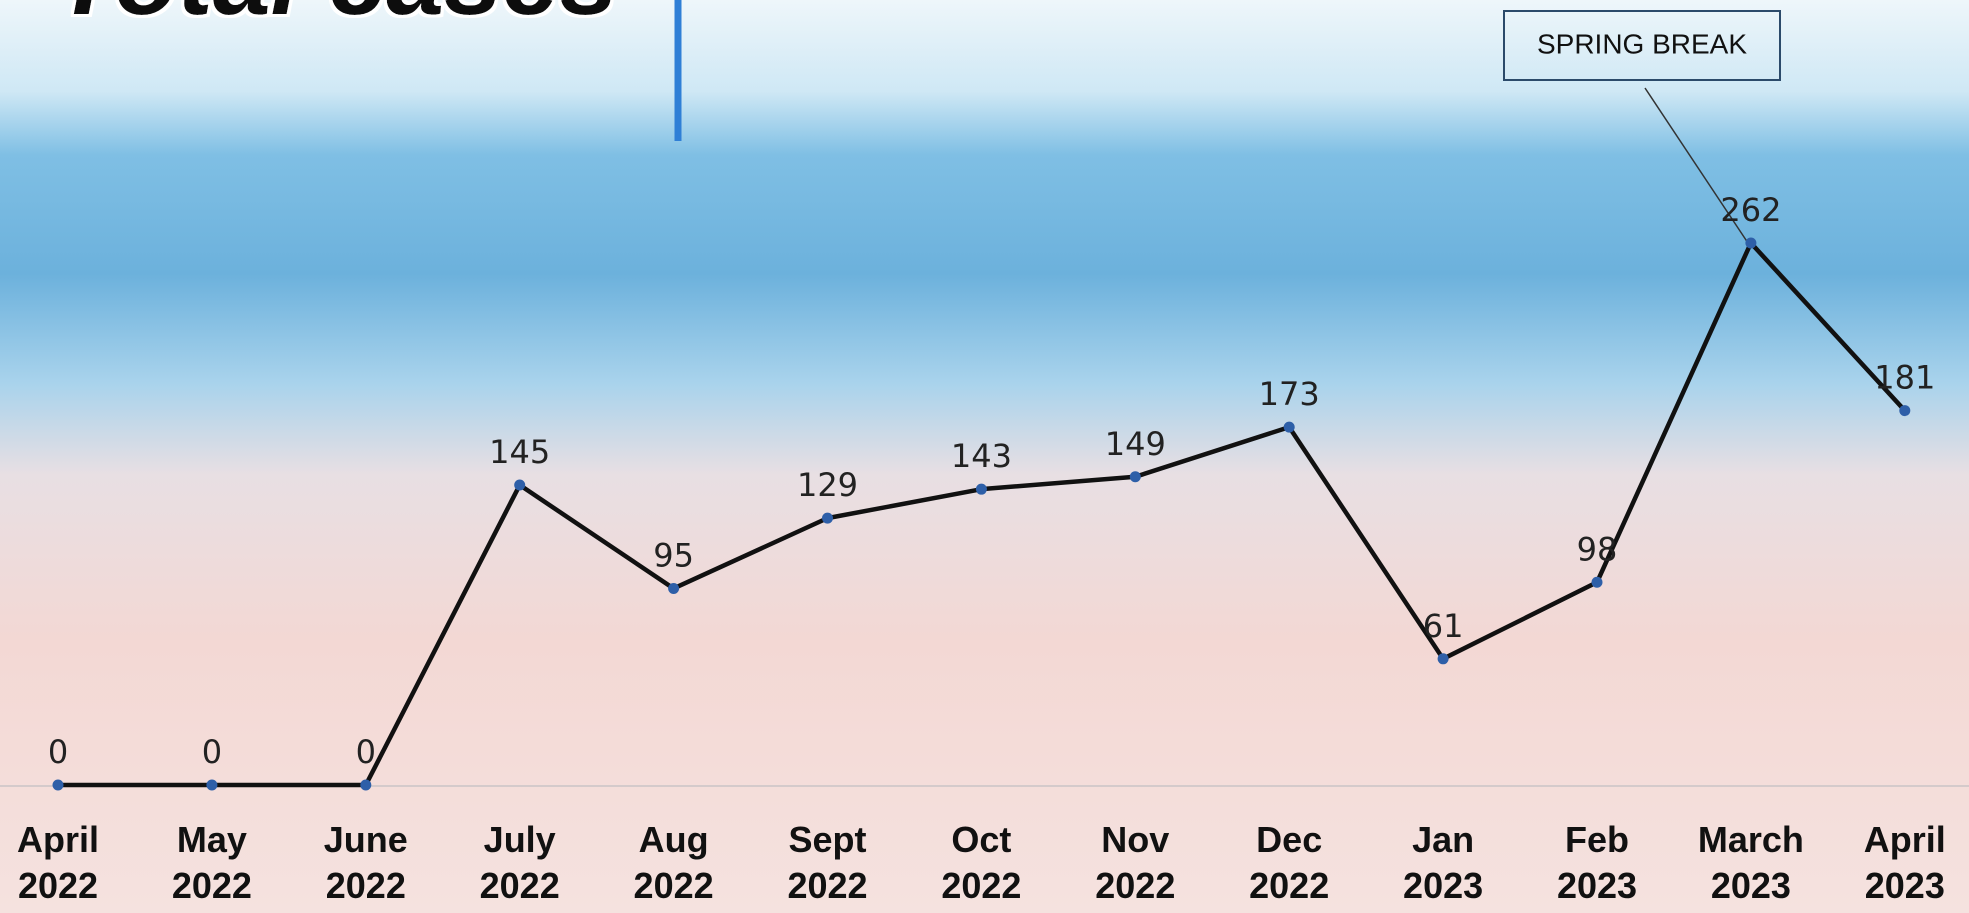  What do you see at coordinates (1289, 862) in the screenshot?
I see `x-tick-label: Dec 2022` at bounding box center [1289, 862].